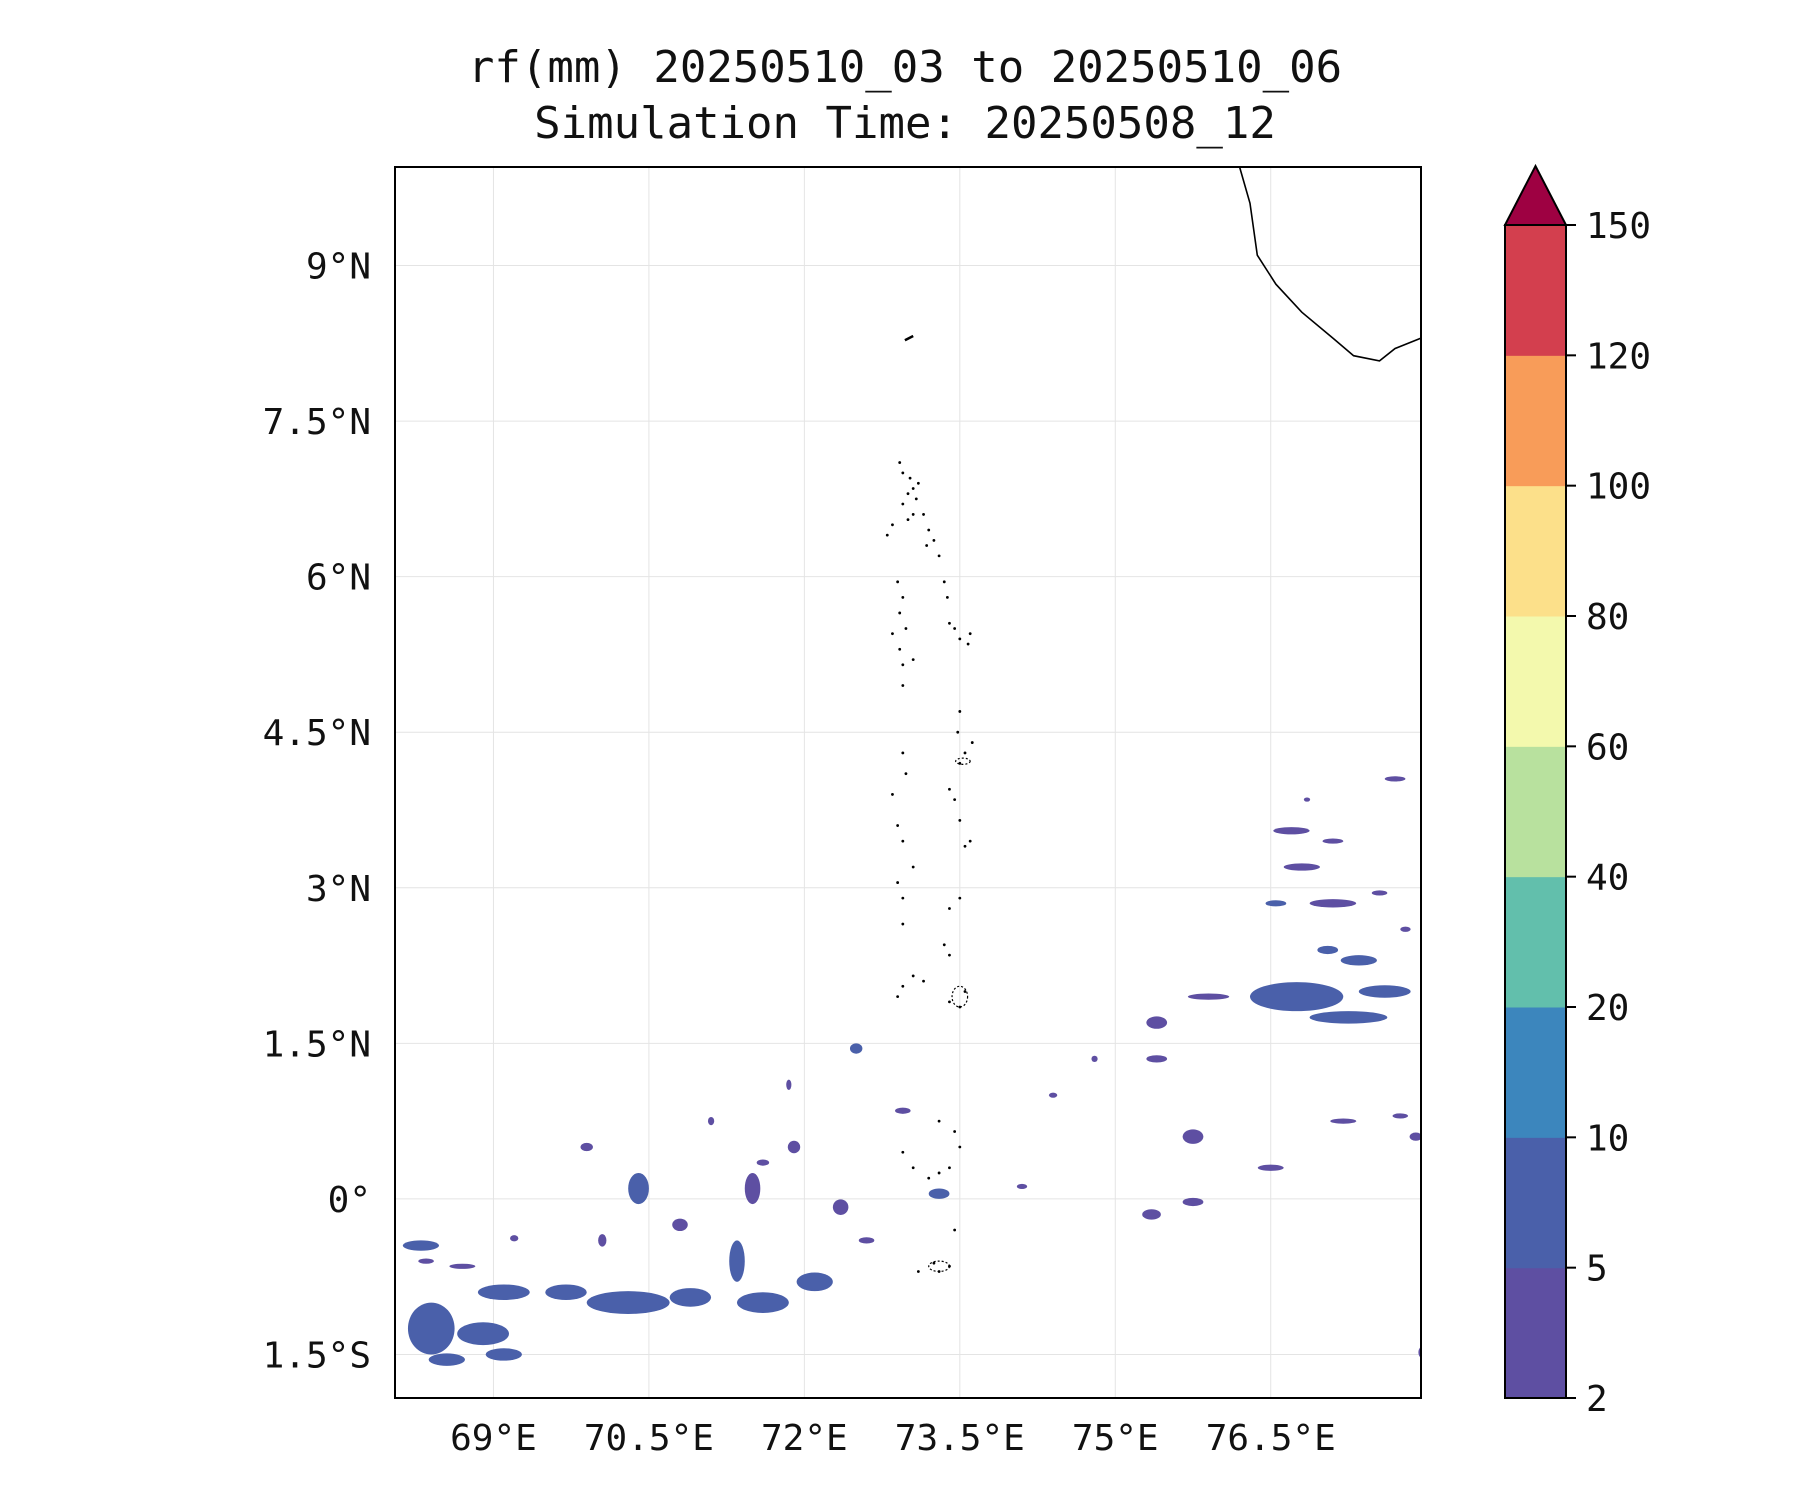 The width and height of the screenshot is (1800, 1500). Describe the element at coordinates (905, 67) in the screenshot. I see `chart-title: rf(mm) 20250510_03 to 20250510_06` at that location.